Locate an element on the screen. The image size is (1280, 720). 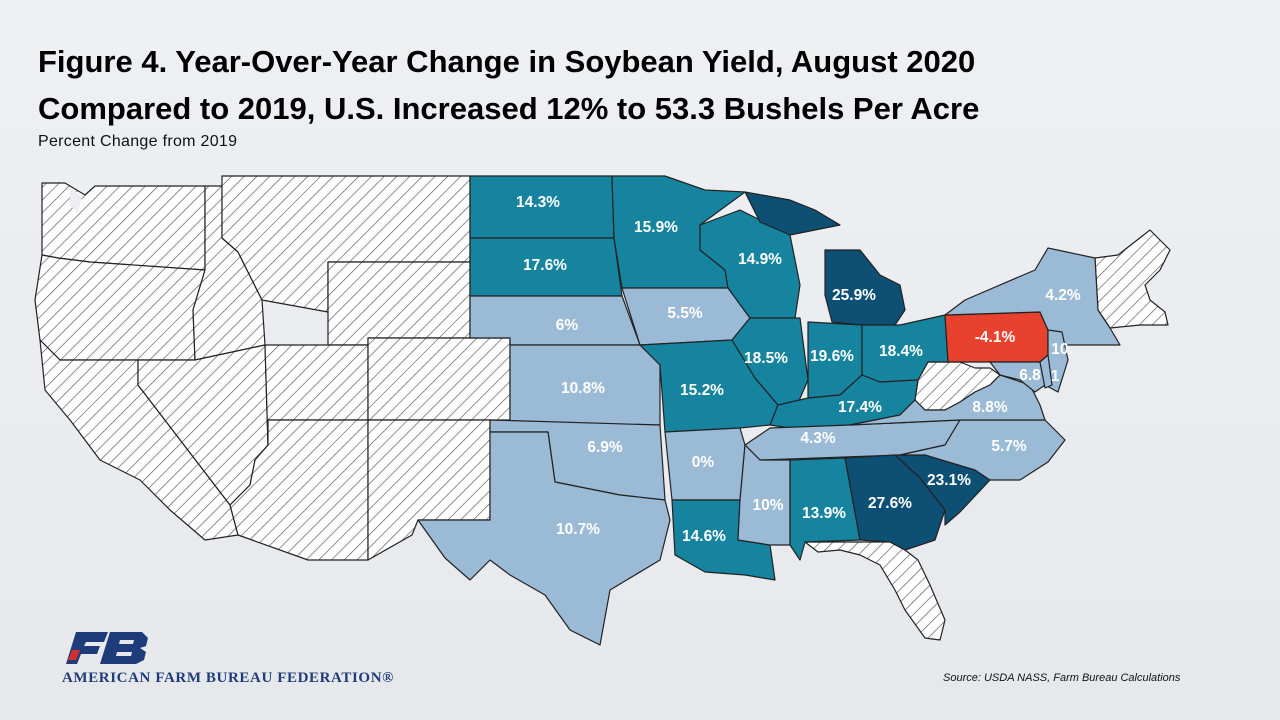
farm-bureau-logo is located at coordinates (107, 648).